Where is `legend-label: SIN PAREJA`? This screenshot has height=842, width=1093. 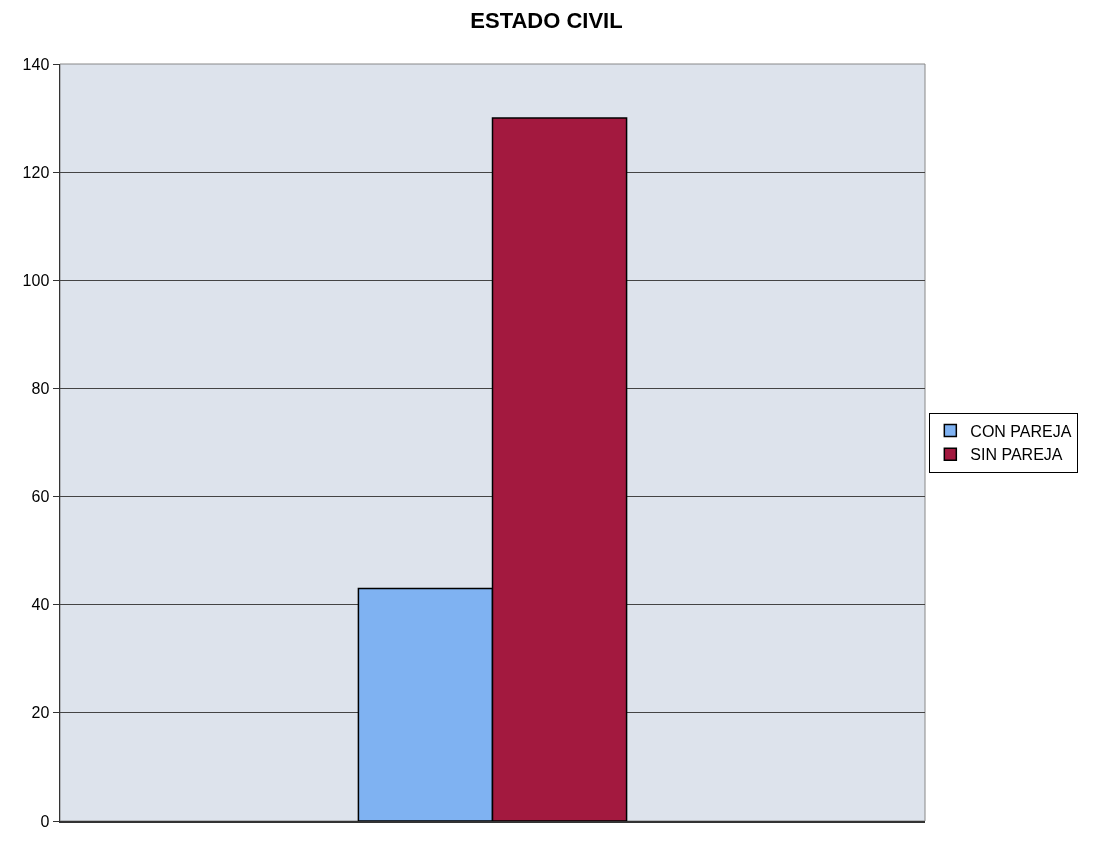
legend-label: SIN PAREJA is located at coordinates (1016, 455).